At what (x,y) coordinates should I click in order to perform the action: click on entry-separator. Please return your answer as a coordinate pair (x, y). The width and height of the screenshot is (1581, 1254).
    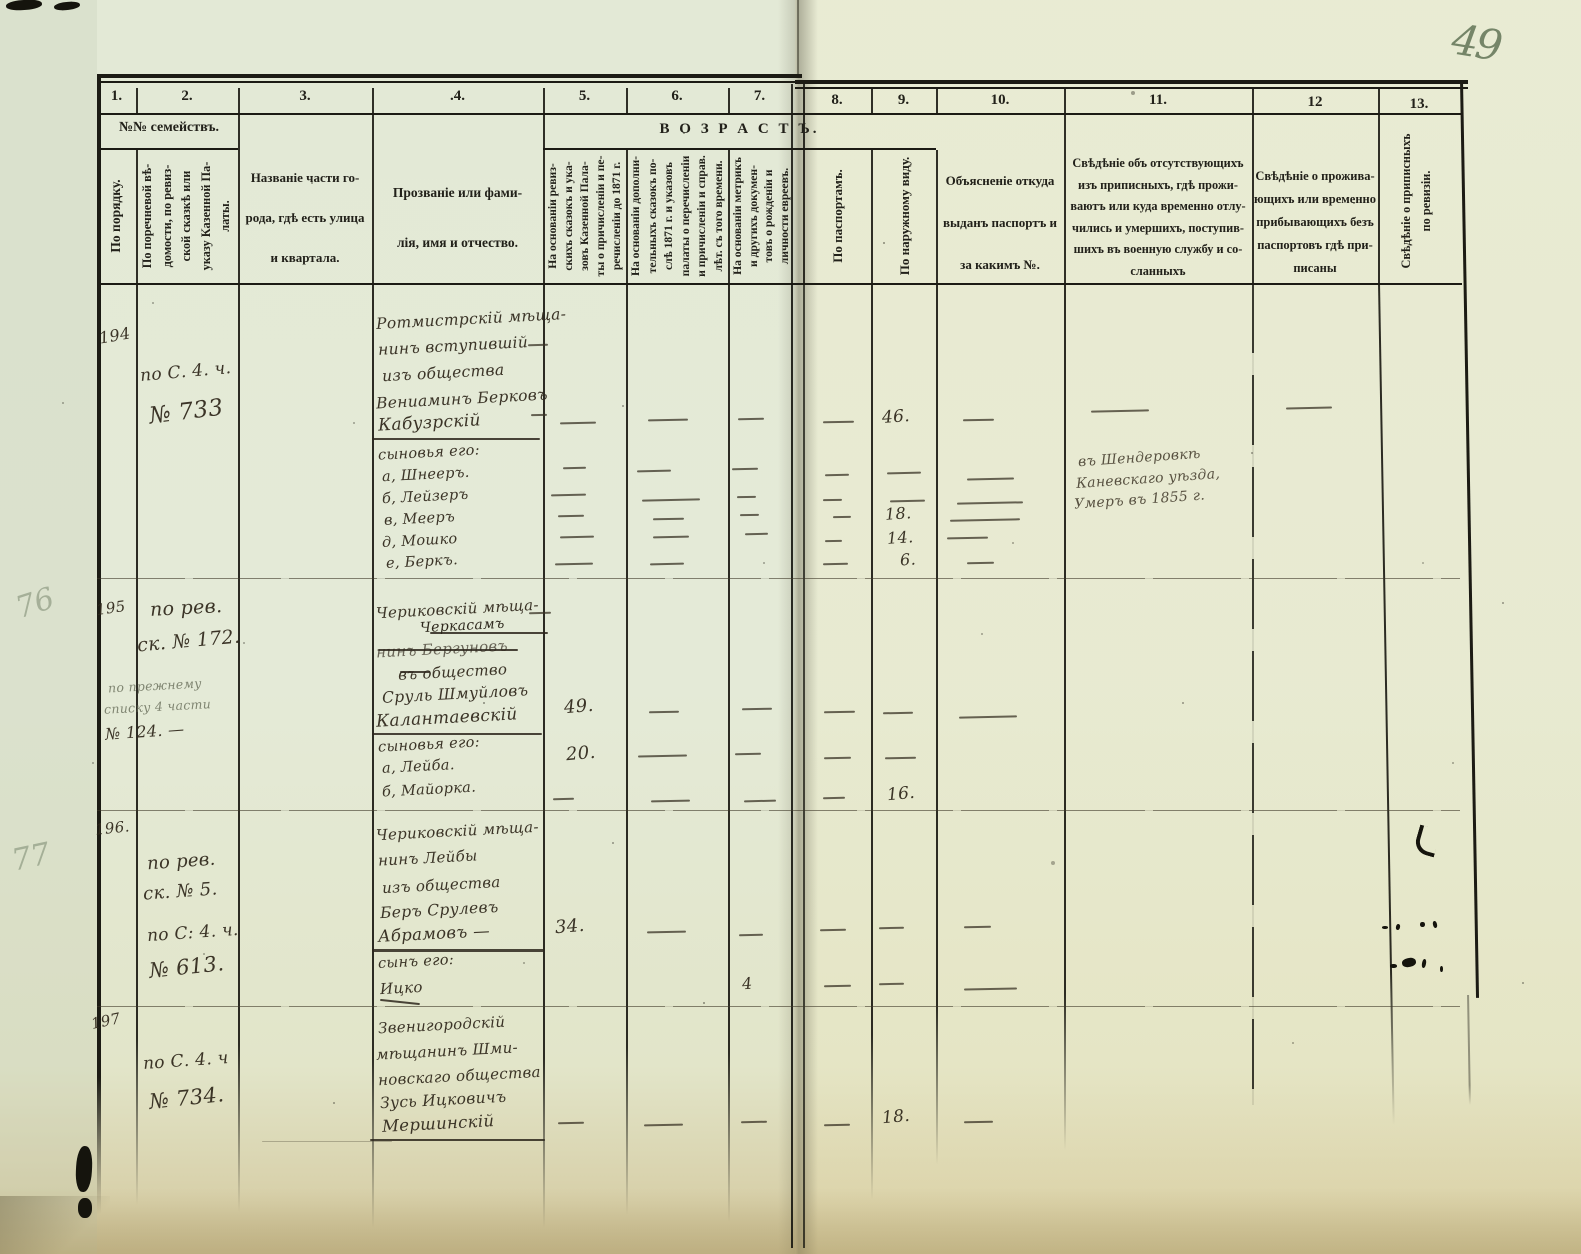
    Looking at the image, I should click on (778, 1006).